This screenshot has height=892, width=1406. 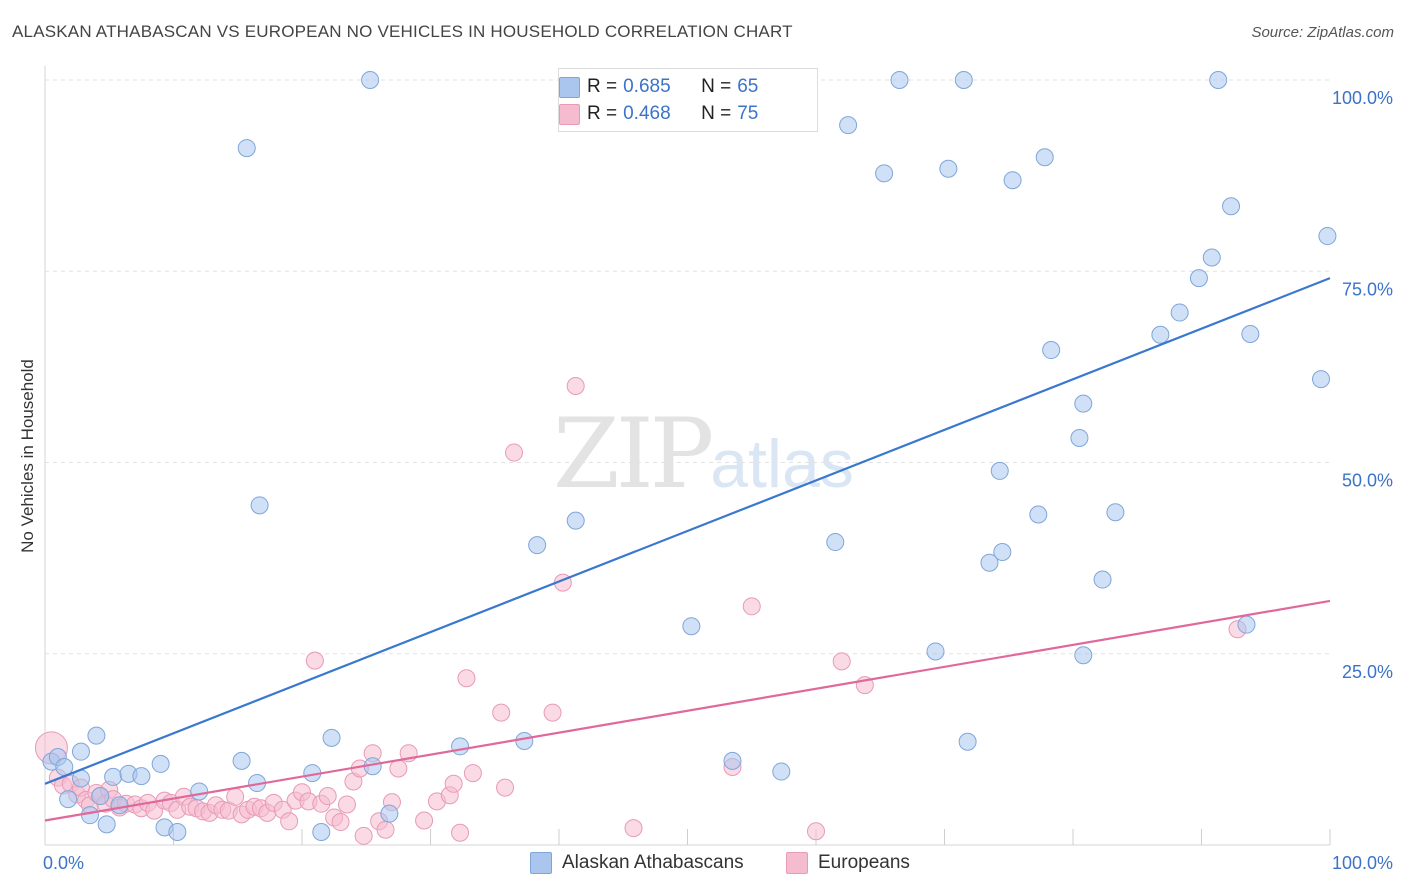 What do you see at coordinates (63, 863) in the screenshot?
I see `x-tick-label: 0.0%` at bounding box center [63, 863].